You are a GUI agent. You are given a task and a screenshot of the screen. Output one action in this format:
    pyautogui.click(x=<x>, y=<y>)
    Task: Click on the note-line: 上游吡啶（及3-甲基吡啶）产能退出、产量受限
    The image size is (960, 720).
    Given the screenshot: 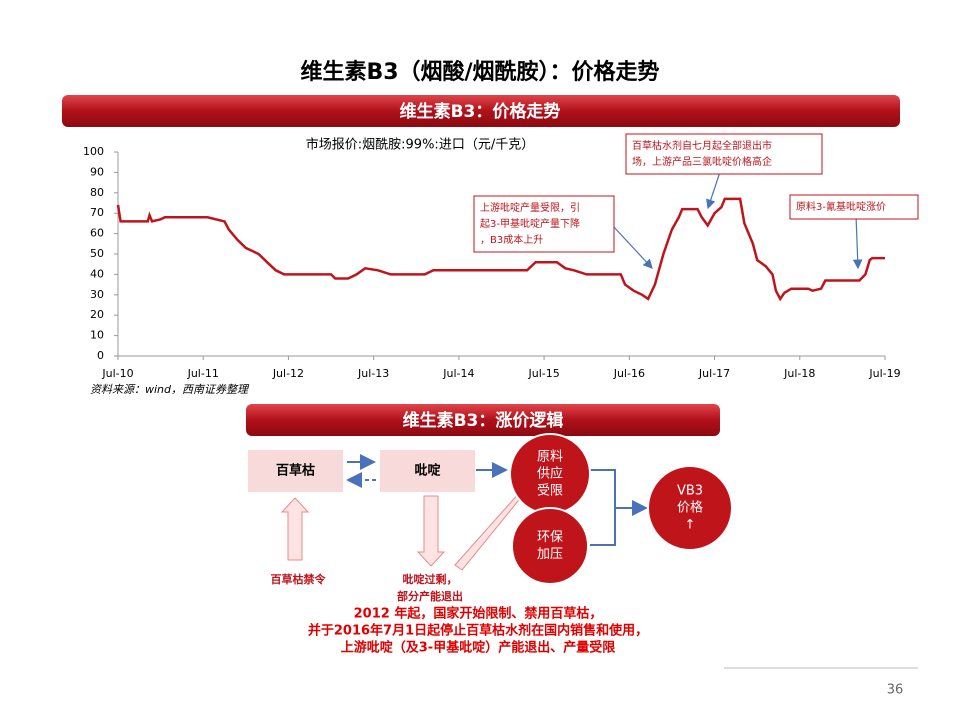 What is the action you would take?
    pyautogui.click(x=478, y=648)
    